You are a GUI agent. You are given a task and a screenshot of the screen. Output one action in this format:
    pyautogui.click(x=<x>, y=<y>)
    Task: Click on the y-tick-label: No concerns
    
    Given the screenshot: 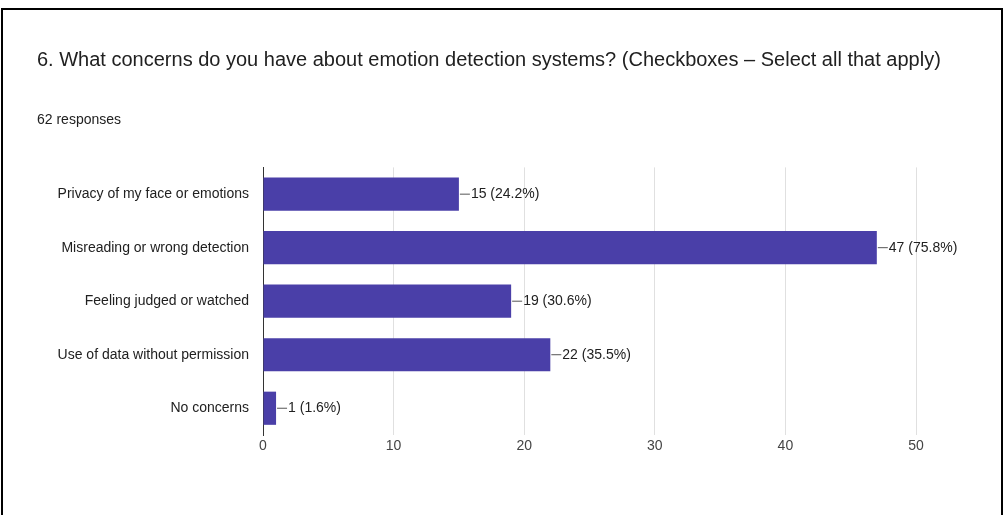 What is the action you would take?
    pyautogui.click(x=209, y=407)
    